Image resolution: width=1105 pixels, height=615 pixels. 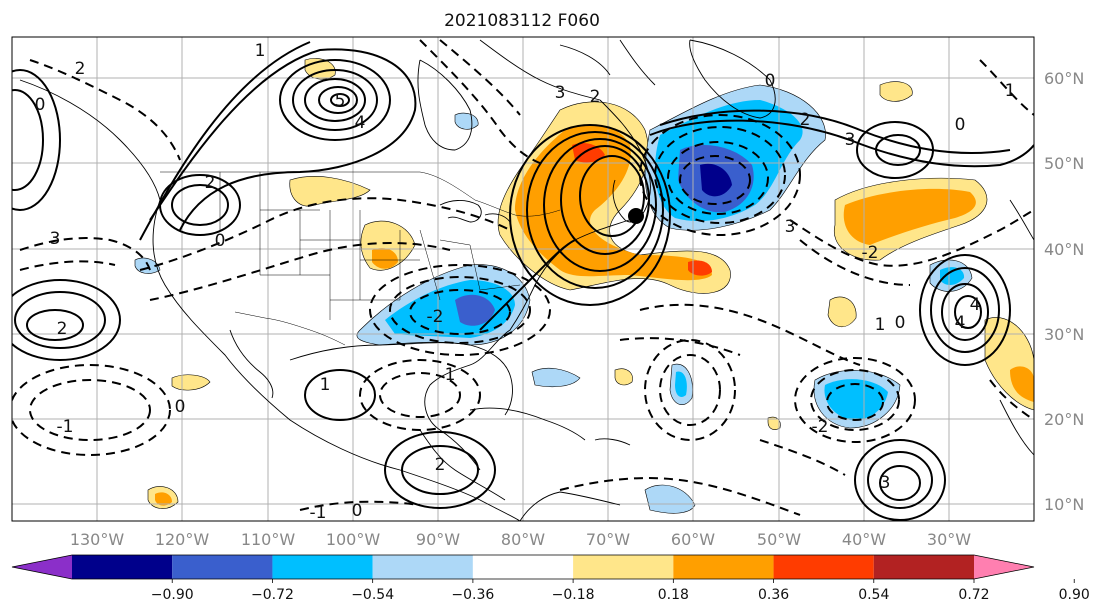 I want to click on coast-cuba, so click(x=527, y=424).